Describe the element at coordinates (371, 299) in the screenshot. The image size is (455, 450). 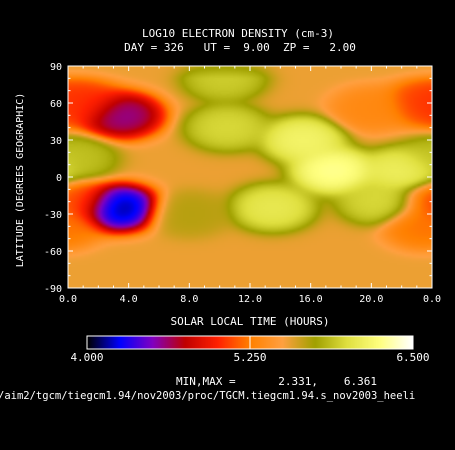
I see `x-tick-label: 20.0` at that location.